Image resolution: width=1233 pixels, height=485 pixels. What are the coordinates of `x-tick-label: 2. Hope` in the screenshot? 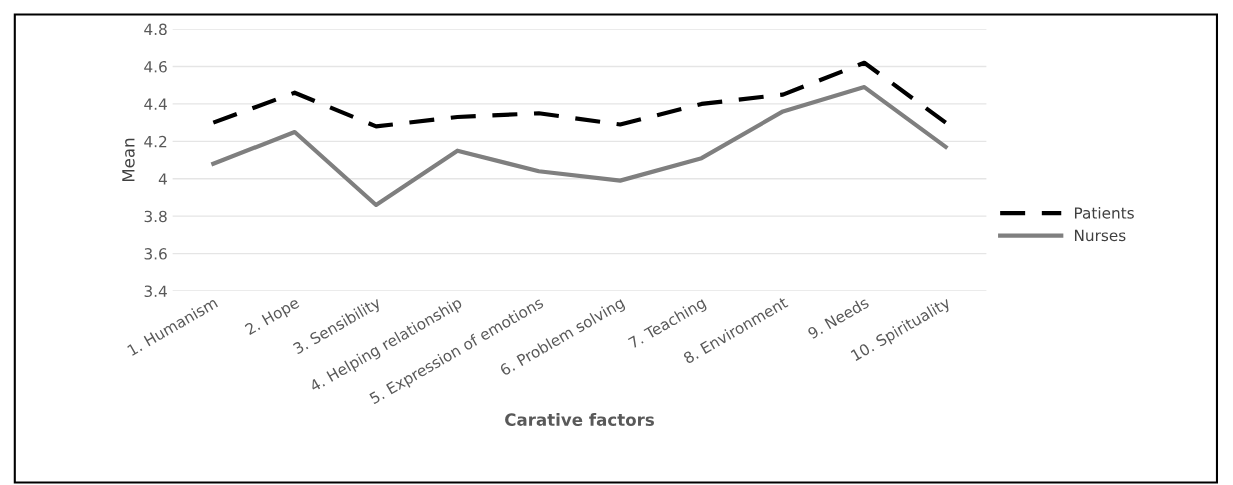 It's located at (273, 317).